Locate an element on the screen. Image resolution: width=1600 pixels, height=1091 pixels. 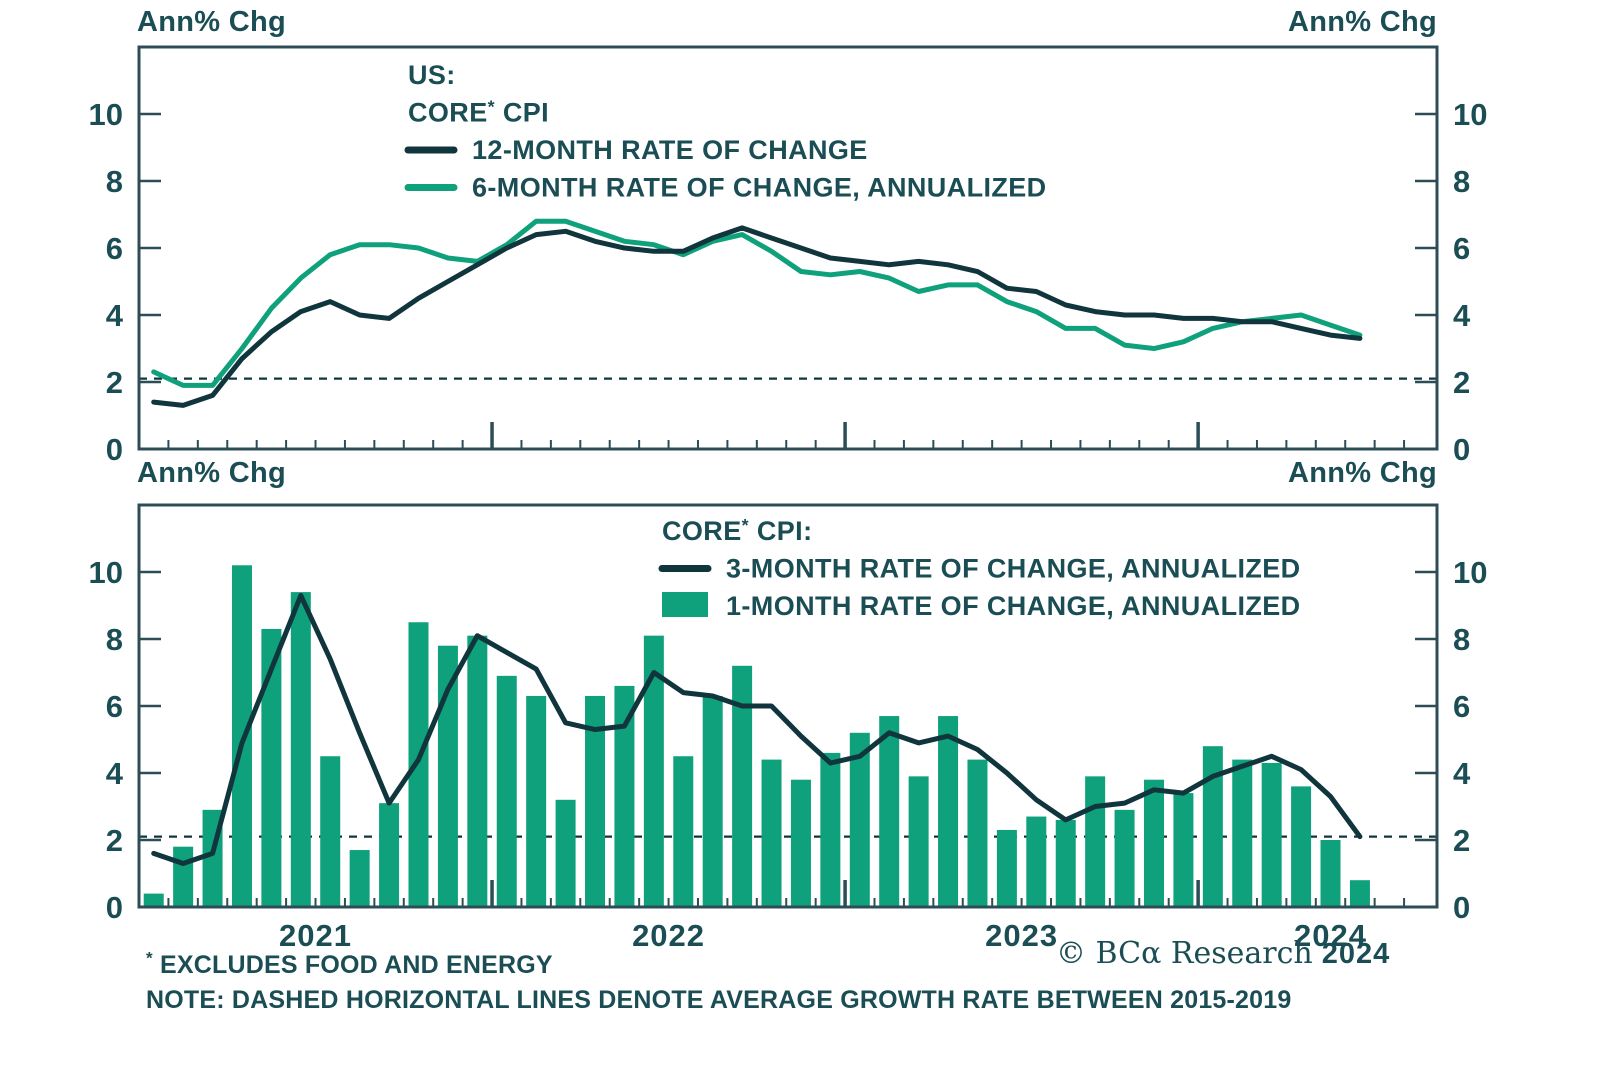
legend-swatch-bar is located at coordinates (685, 604).